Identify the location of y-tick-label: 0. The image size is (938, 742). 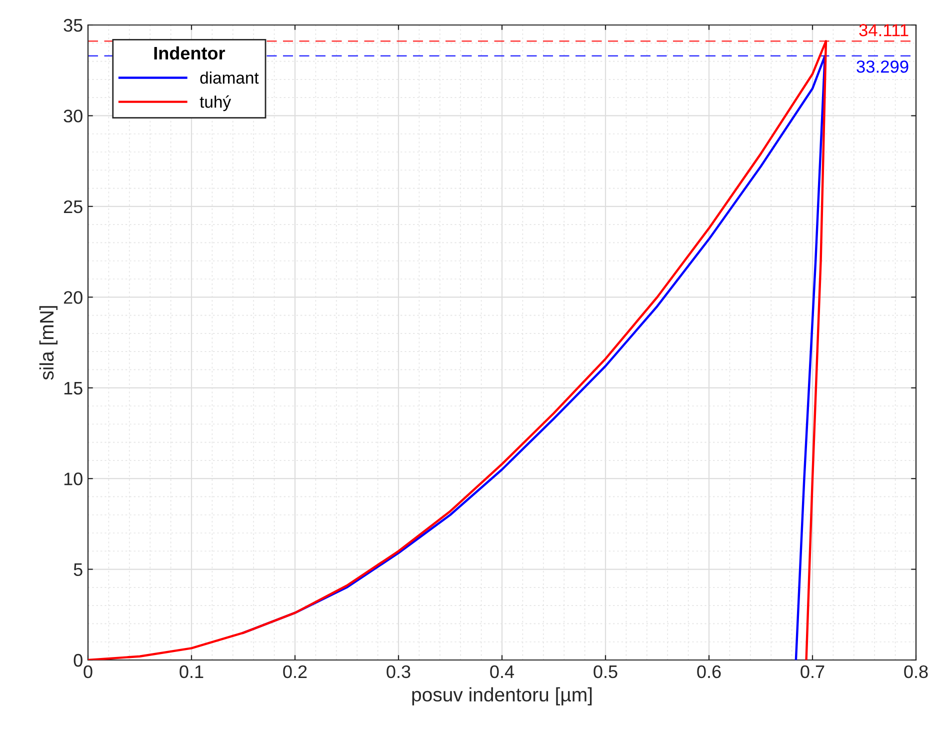
(78, 660).